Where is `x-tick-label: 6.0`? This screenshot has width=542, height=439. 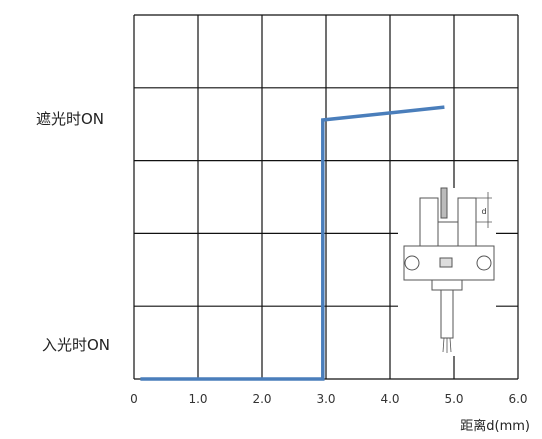
x-tick-label: 6.0 is located at coordinates (517, 399).